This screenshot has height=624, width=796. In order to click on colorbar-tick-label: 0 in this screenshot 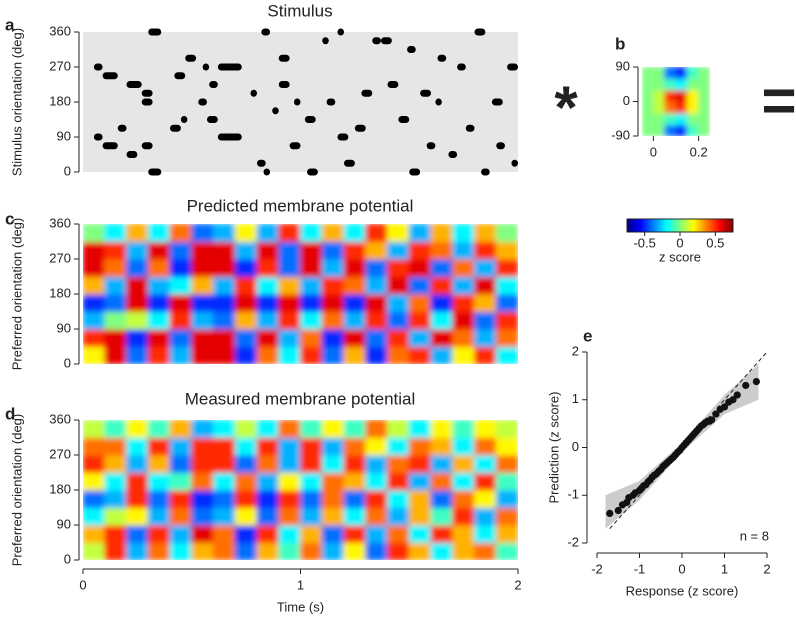, I will do `click(679, 242)`.